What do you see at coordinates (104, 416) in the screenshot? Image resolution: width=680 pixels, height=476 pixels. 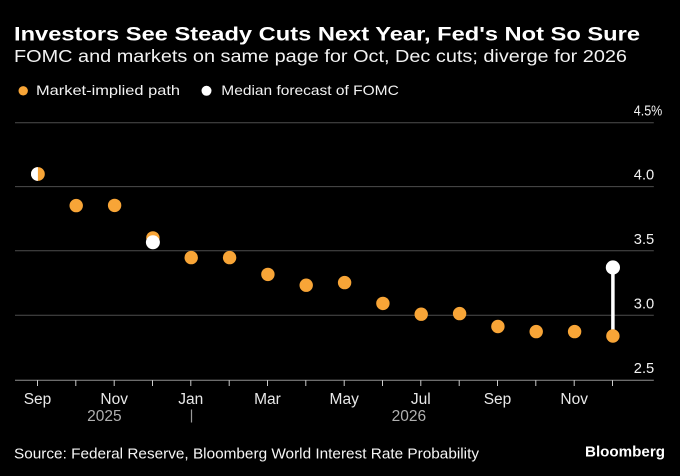 I see `svg-text: 2025` at bounding box center [104, 416].